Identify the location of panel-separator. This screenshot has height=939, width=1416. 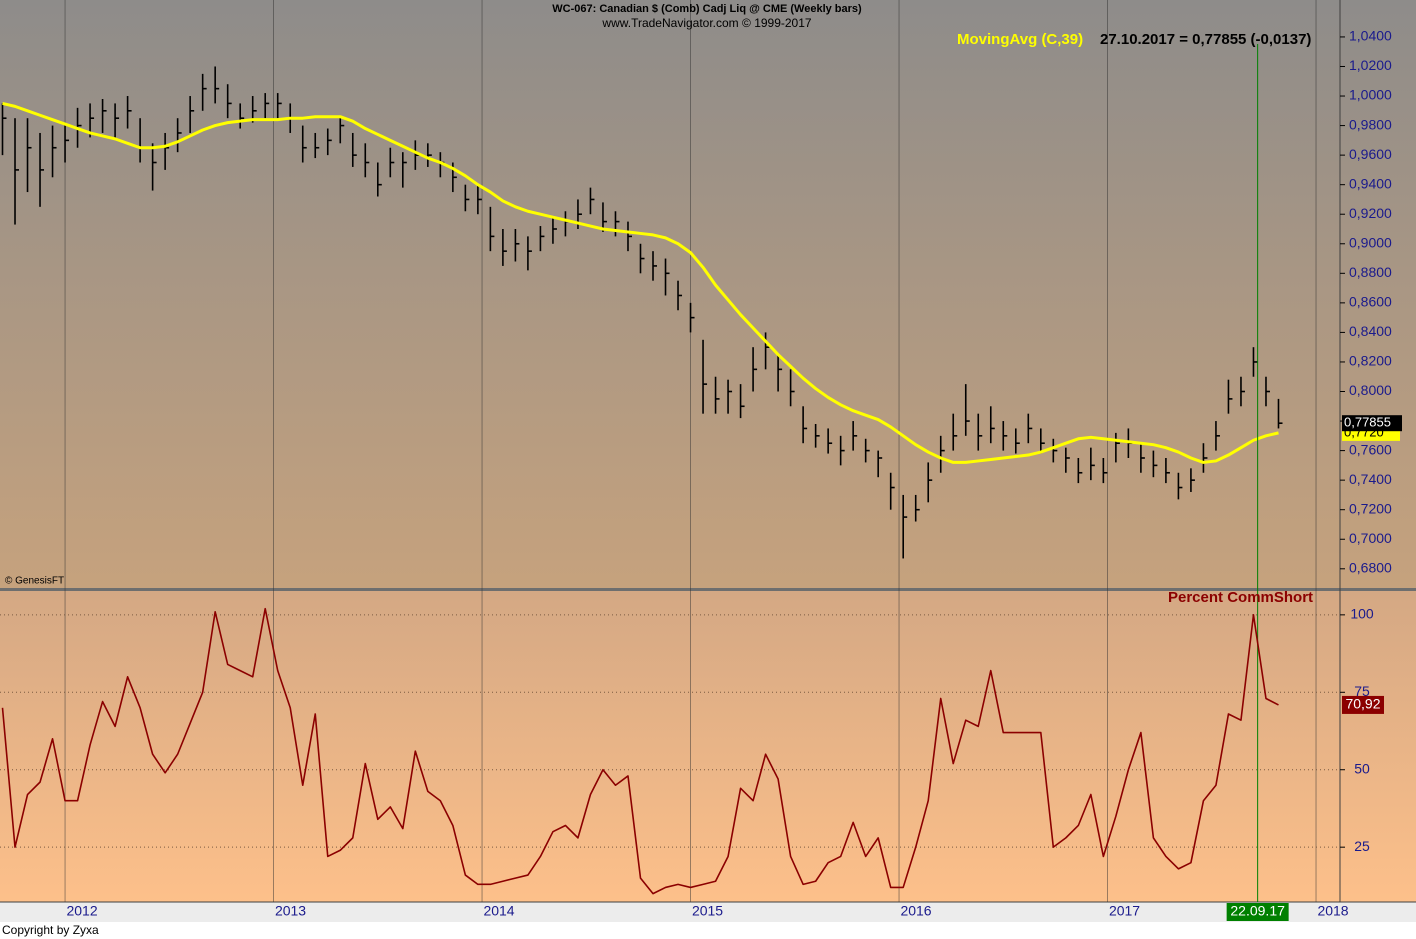
(708, 589).